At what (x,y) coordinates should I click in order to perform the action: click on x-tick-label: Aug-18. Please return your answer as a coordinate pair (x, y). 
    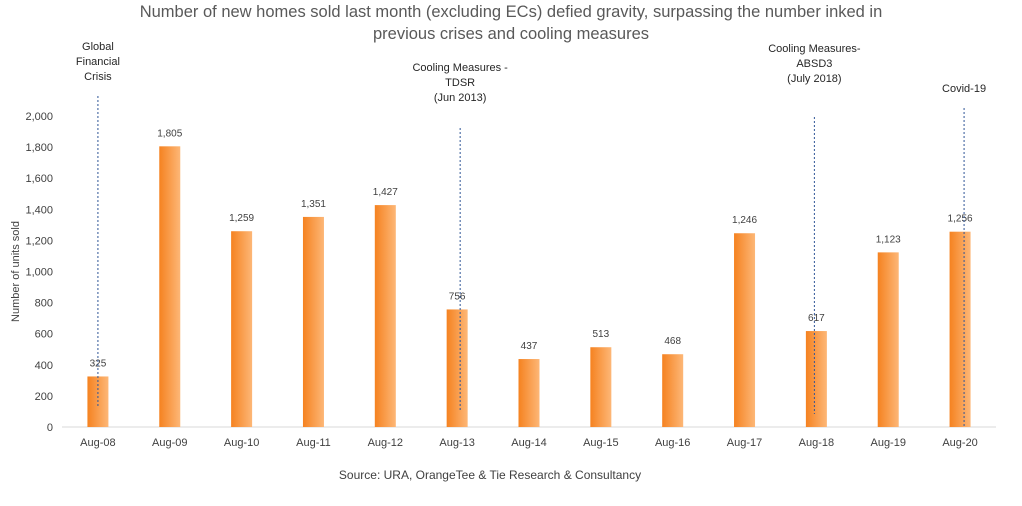
    Looking at the image, I should click on (816, 443).